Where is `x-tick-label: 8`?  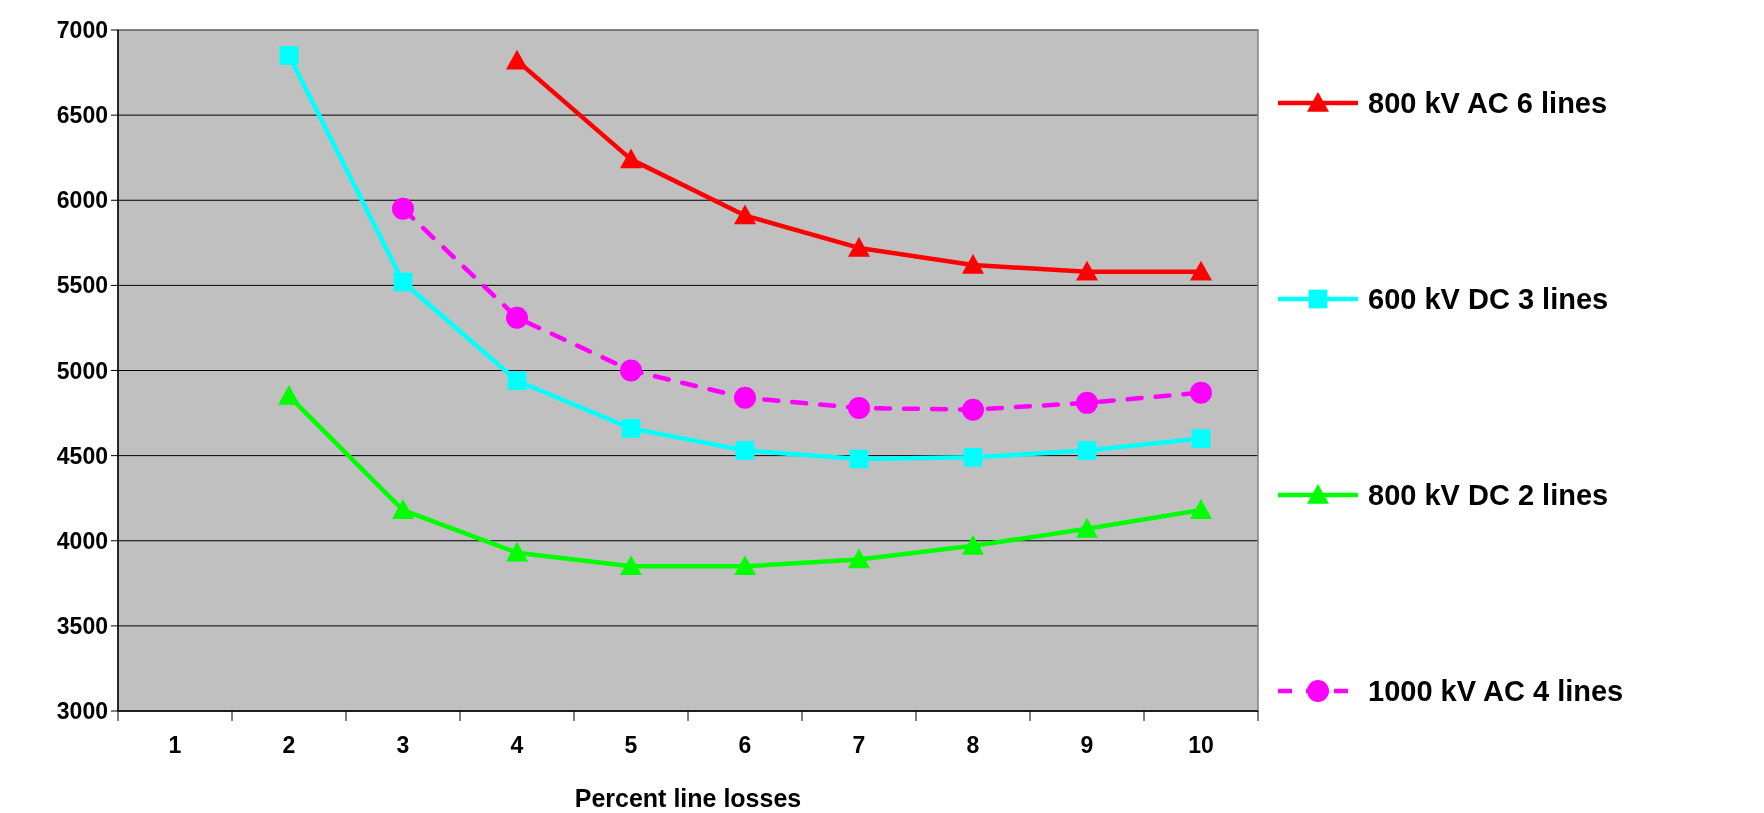 x-tick-label: 8 is located at coordinates (973, 745).